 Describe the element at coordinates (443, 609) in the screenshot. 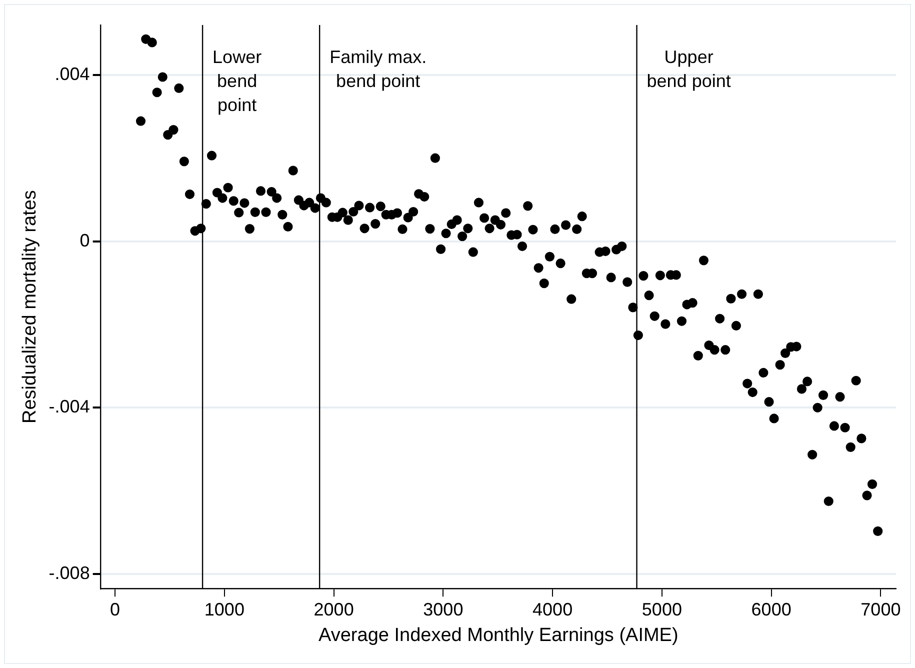

I see `x-tick-label: 3000` at that location.